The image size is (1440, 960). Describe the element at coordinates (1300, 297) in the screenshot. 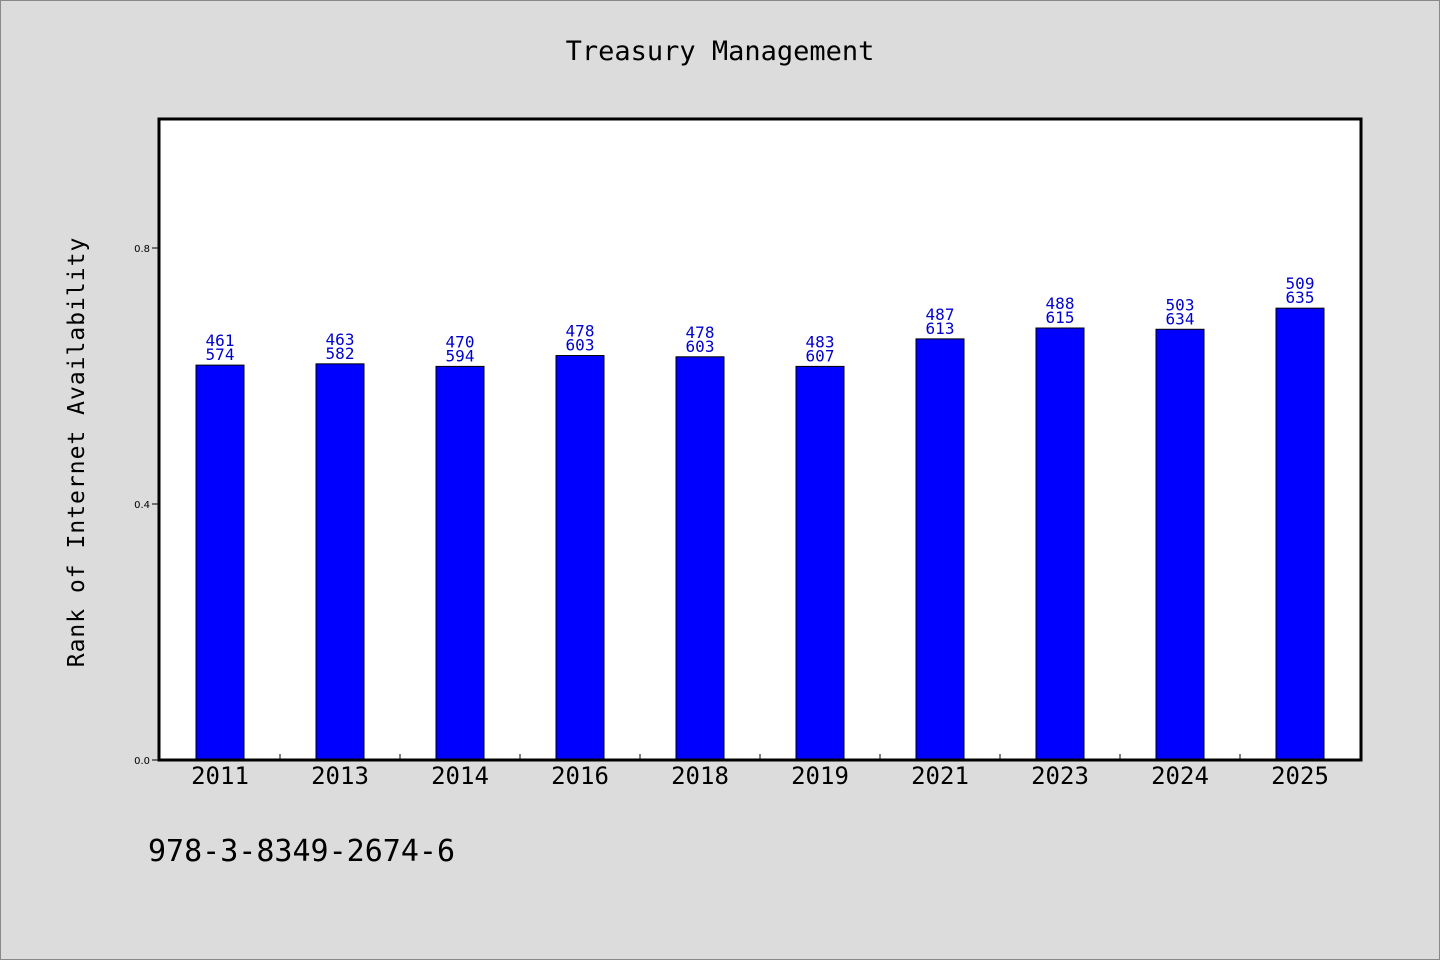

I see `bar-label-bottom-2025: 635` at that location.